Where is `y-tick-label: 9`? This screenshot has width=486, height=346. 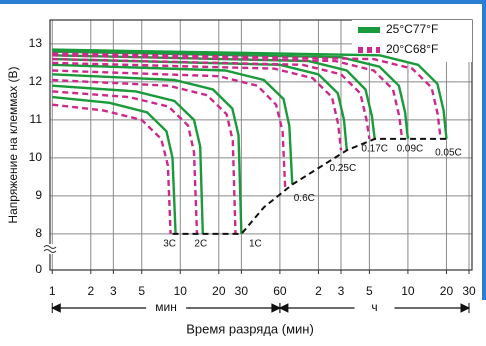
y-tick-label: 9 is located at coordinates (38, 195).